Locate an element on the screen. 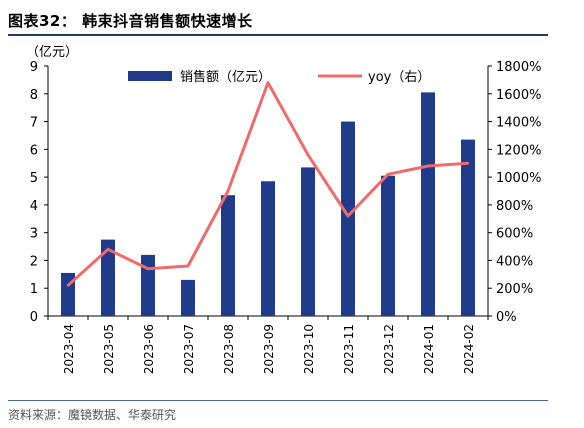 Image resolution: width=584 pixels, height=428 pixels. x-tick-label: 2023-07 is located at coordinates (189, 349).